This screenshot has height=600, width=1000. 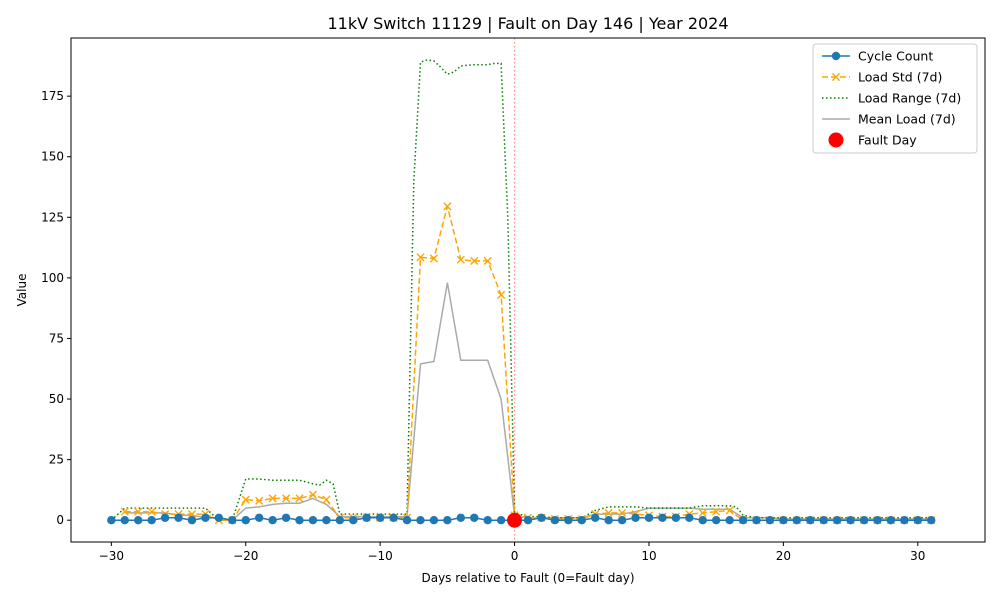 What do you see at coordinates (22, 290) in the screenshot?
I see `y-axis-label: Value` at bounding box center [22, 290].